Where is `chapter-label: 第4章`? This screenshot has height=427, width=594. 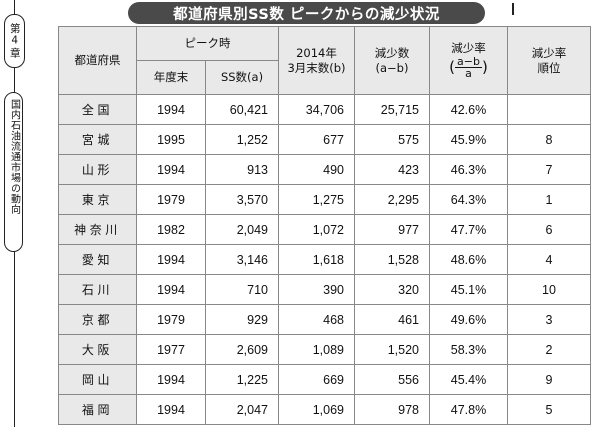 chapter-label: 第4章 is located at coordinates (14, 41).